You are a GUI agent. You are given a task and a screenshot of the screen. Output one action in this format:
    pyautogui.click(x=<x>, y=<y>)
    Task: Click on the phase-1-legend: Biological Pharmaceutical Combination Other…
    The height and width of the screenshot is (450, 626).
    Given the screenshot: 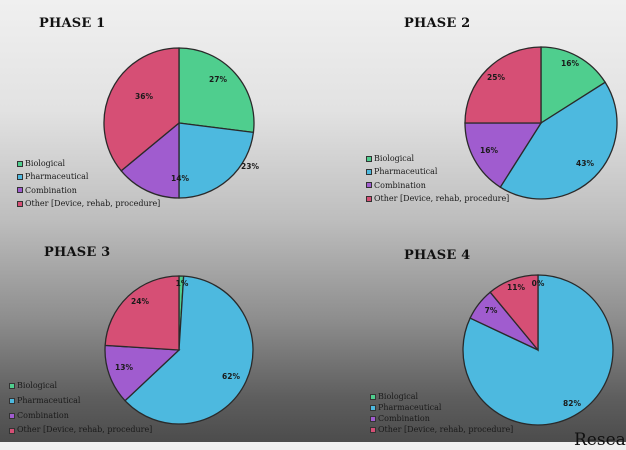 What is the action you would take?
    pyautogui.click(x=88, y=183)
    